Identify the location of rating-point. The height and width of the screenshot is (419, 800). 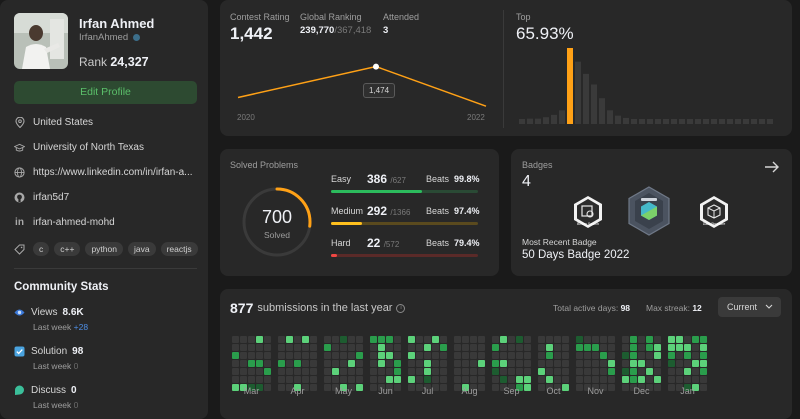
(376, 66).